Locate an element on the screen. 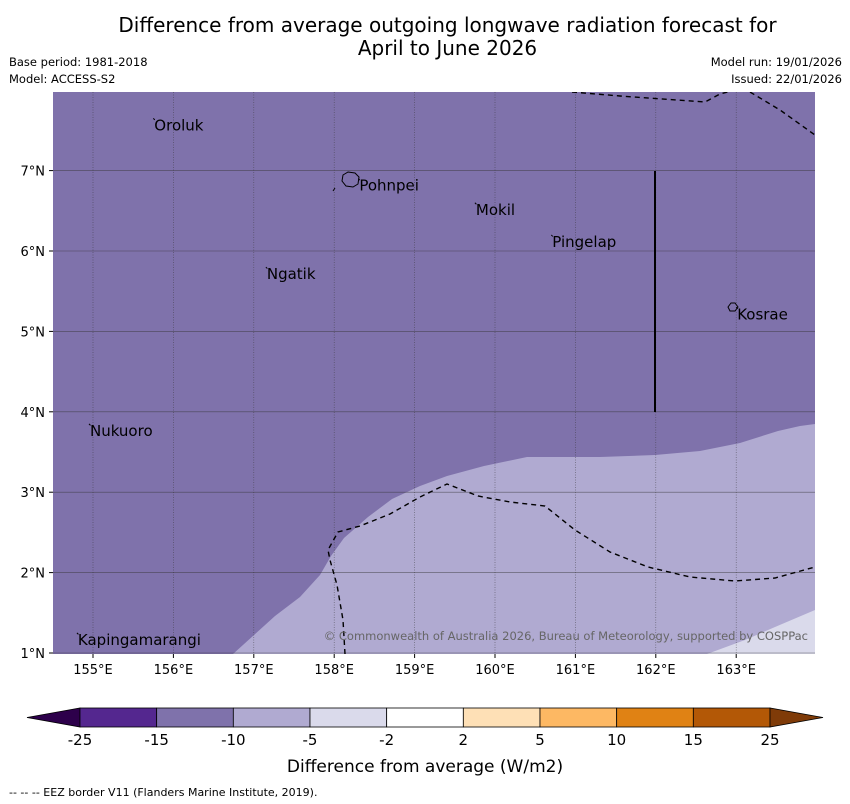 This screenshot has width=850, height=804. island-outlines is located at coordinates (535, 241).